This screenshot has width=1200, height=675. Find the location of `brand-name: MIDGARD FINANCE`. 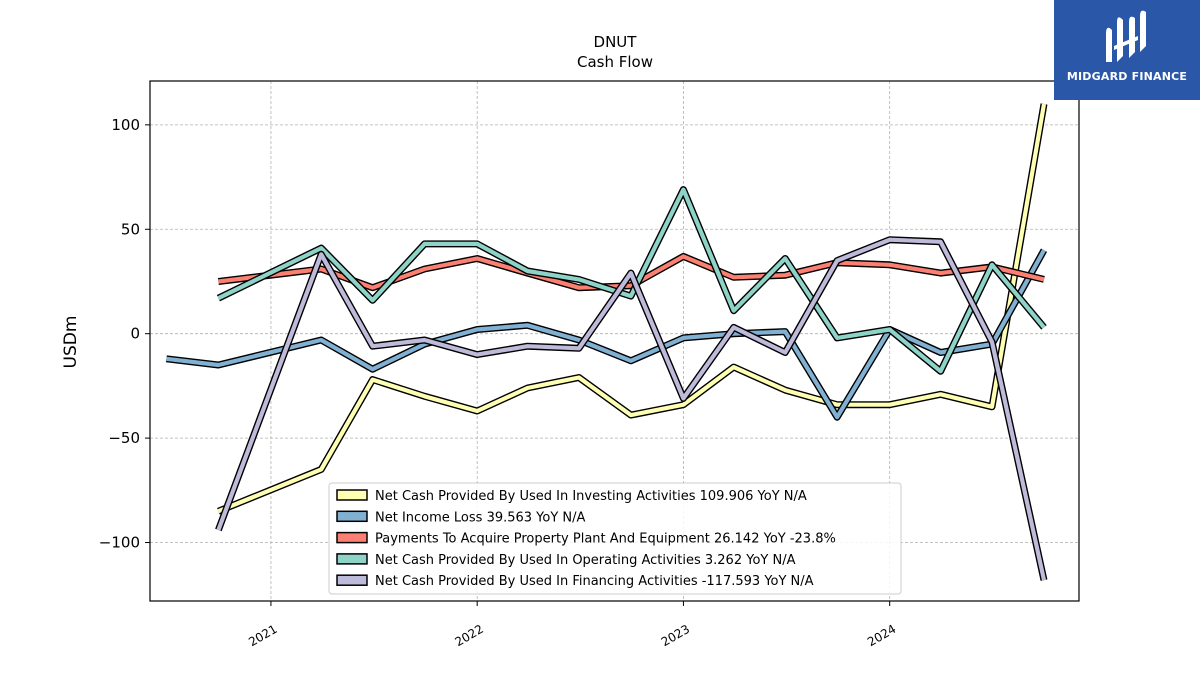

brand-name: MIDGARD FINANCE is located at coordinates (1127, 76).